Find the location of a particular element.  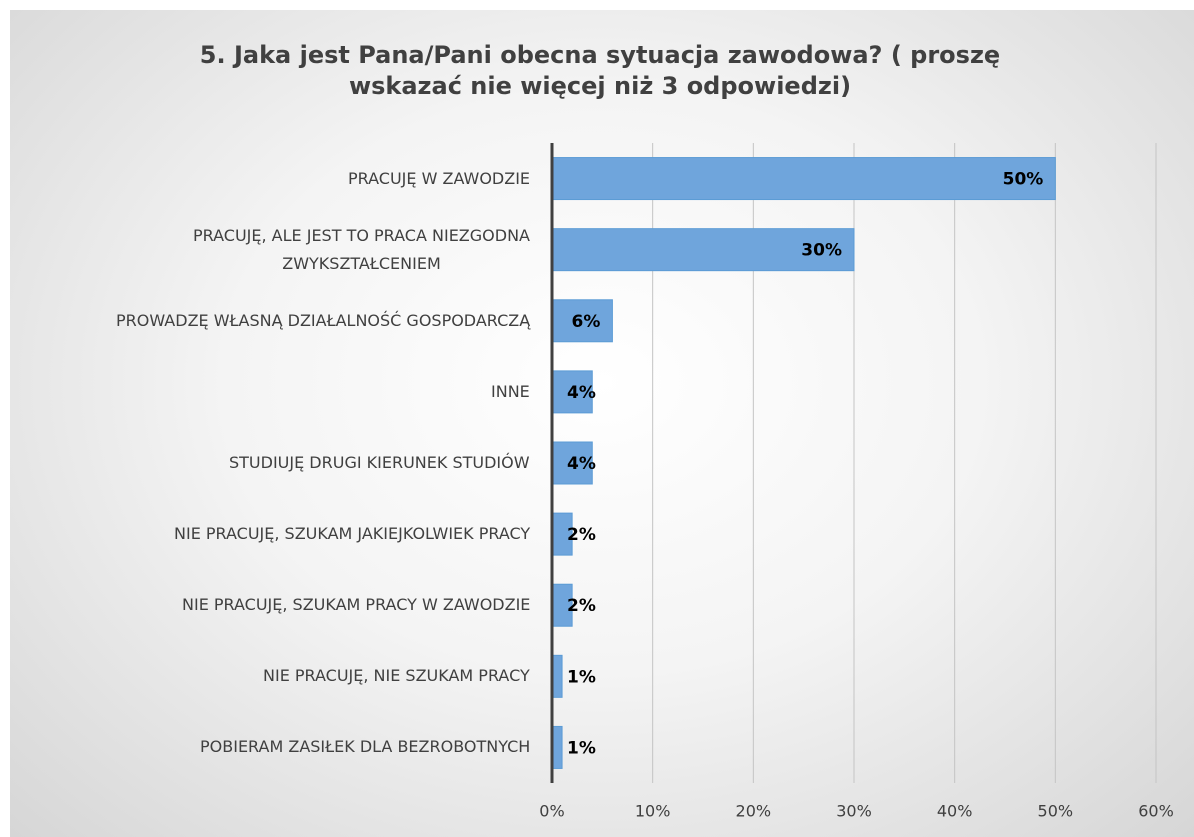

x-tick-label: 10% is located at coordinates (653, 811).